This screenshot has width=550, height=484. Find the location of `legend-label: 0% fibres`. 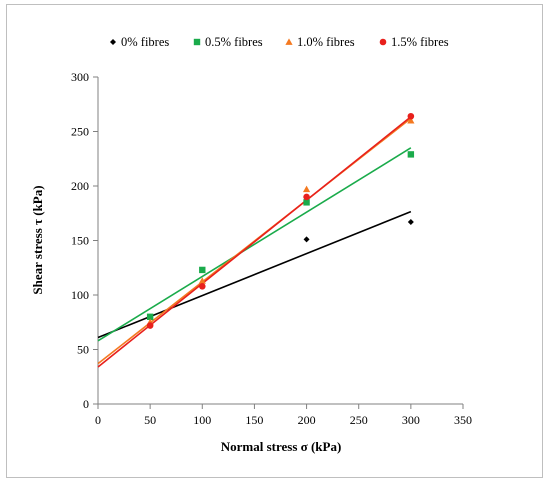

legend-label: 0% fibres is located at coordinates (145, 42).